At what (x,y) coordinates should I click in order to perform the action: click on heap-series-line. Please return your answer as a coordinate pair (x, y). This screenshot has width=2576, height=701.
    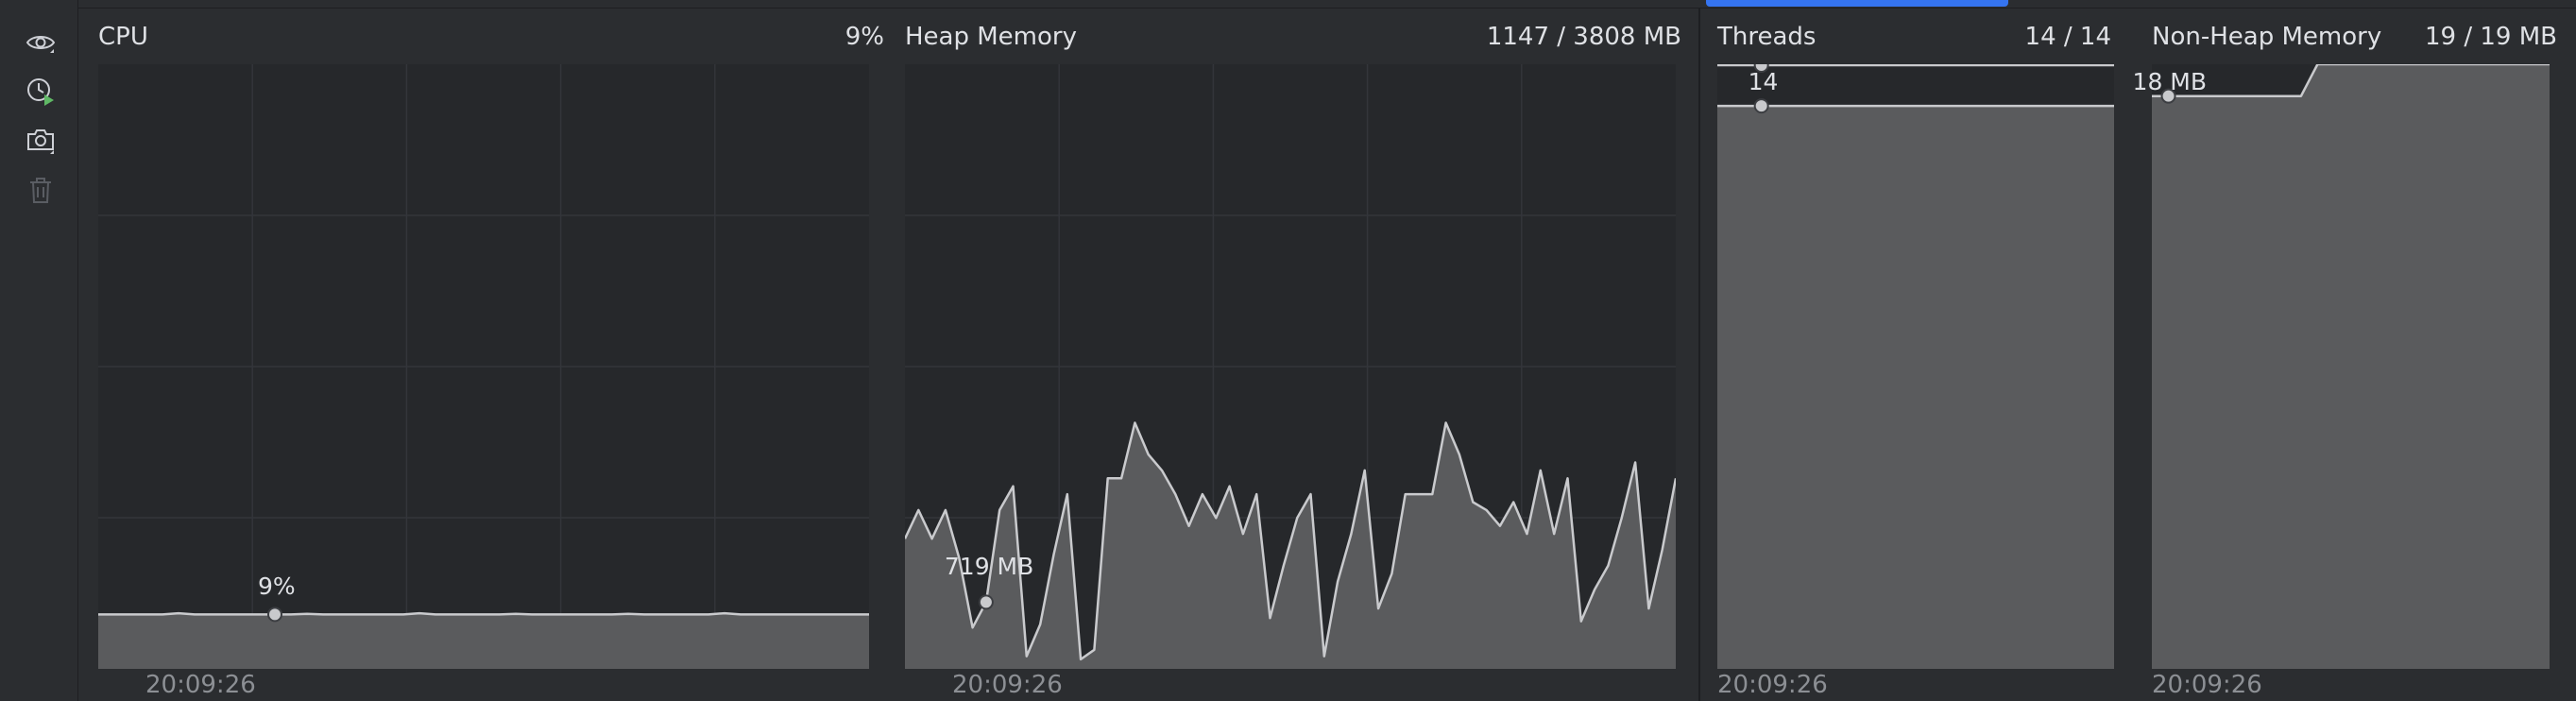
    Looking at the image, I should click on (1290, 541).